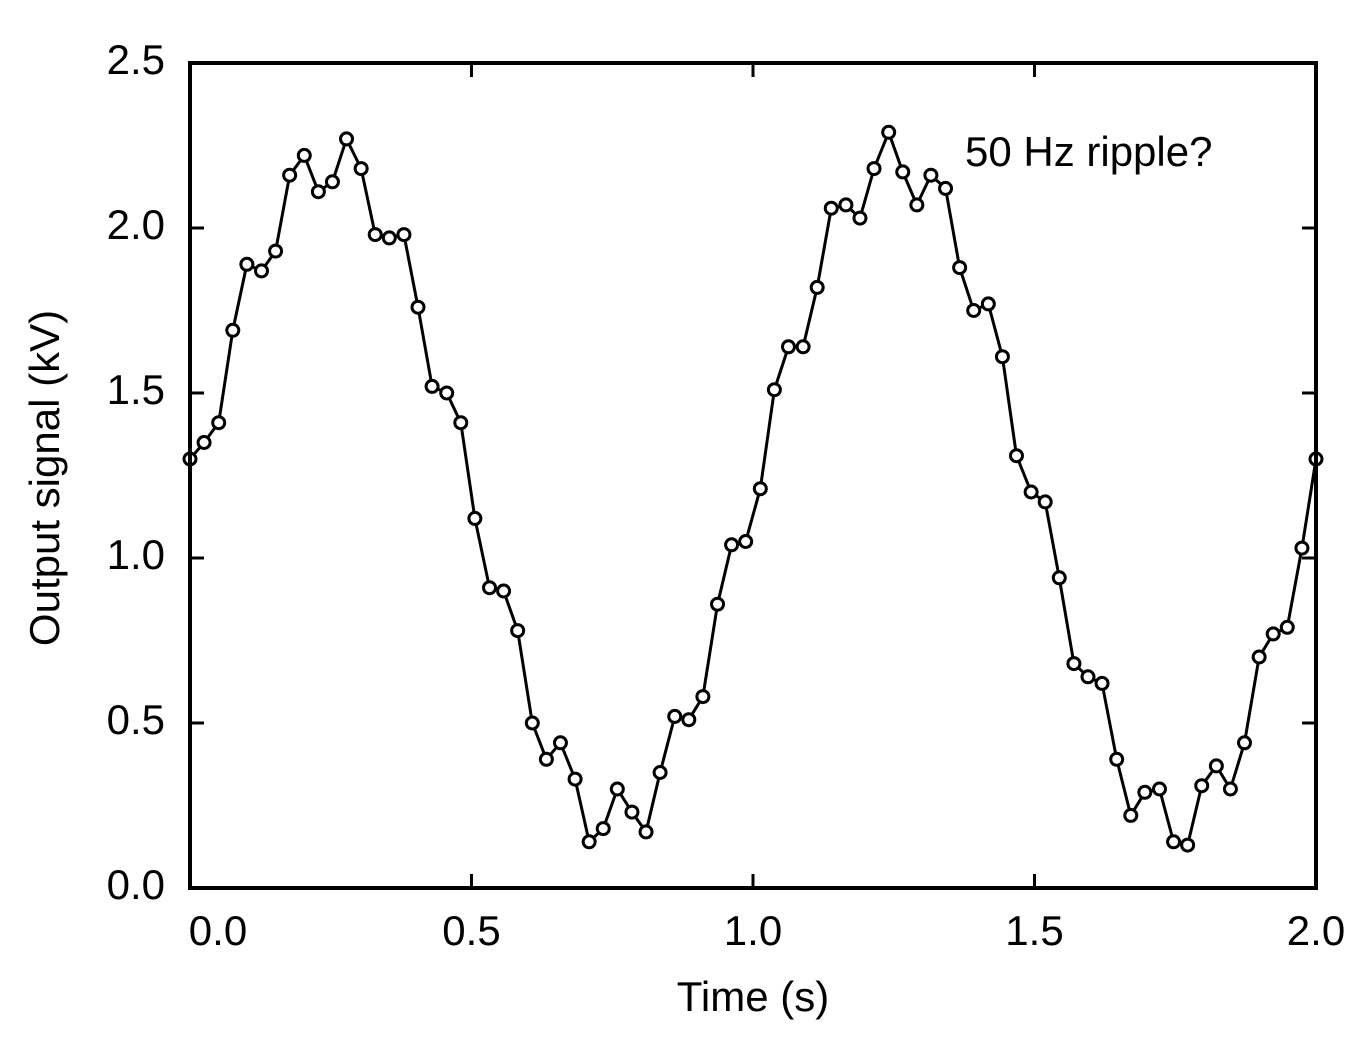 The image size is (1369, 1047). I want to click on x-tick-label: 0.0, so click(218, 930).